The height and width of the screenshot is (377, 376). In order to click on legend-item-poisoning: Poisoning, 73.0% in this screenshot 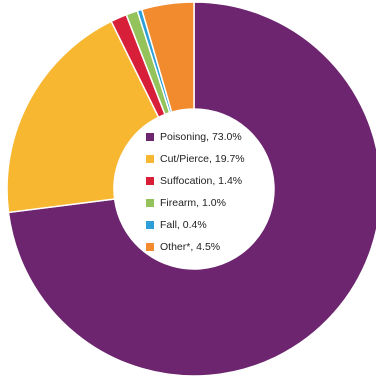, I will do `click(195, 137)`.